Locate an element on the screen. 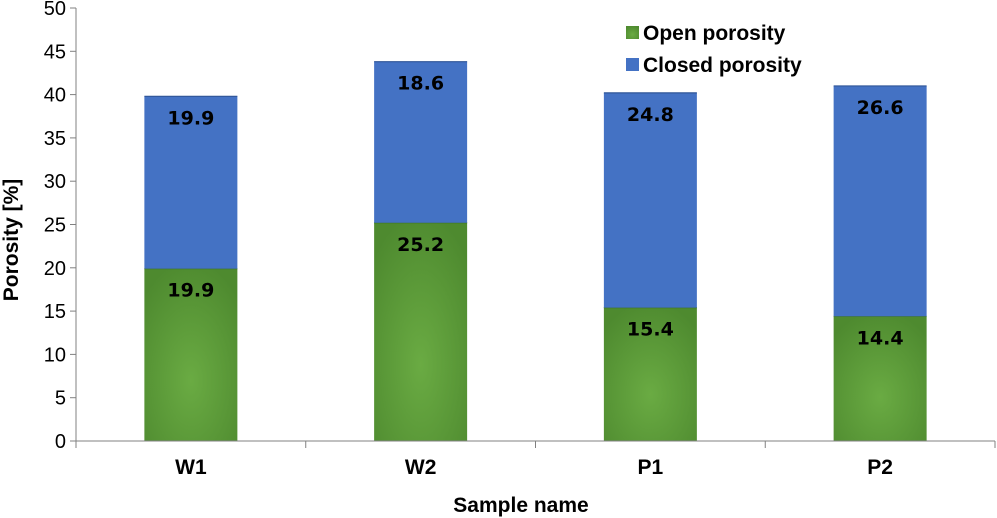 This screenshot has width=997, height=518. x-tick-label-w1: W1 is located at coordinates (191, 467).